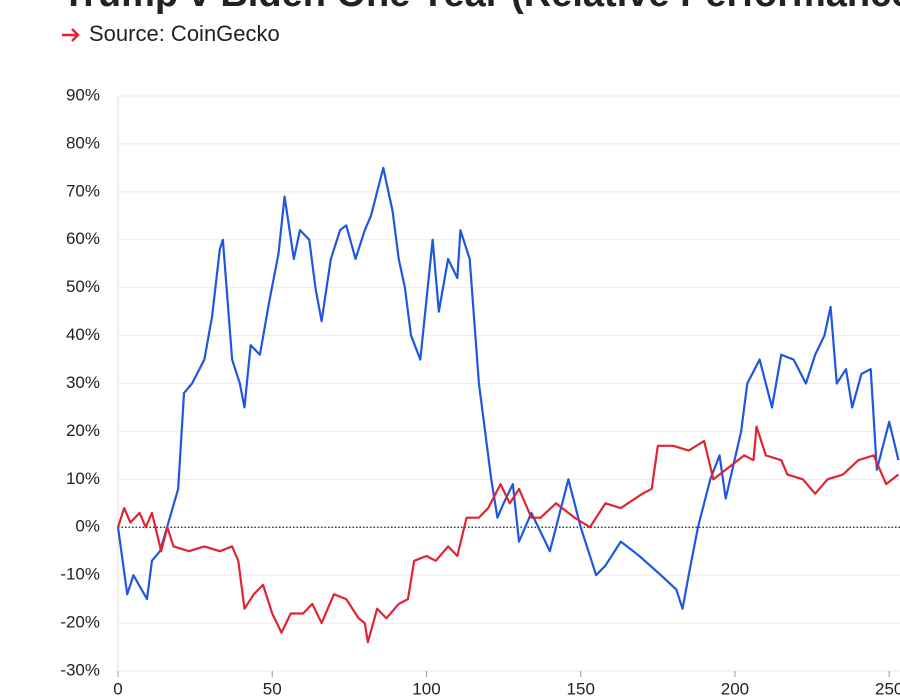  I want to click on x-tick-label: 150, so click(581, 688).